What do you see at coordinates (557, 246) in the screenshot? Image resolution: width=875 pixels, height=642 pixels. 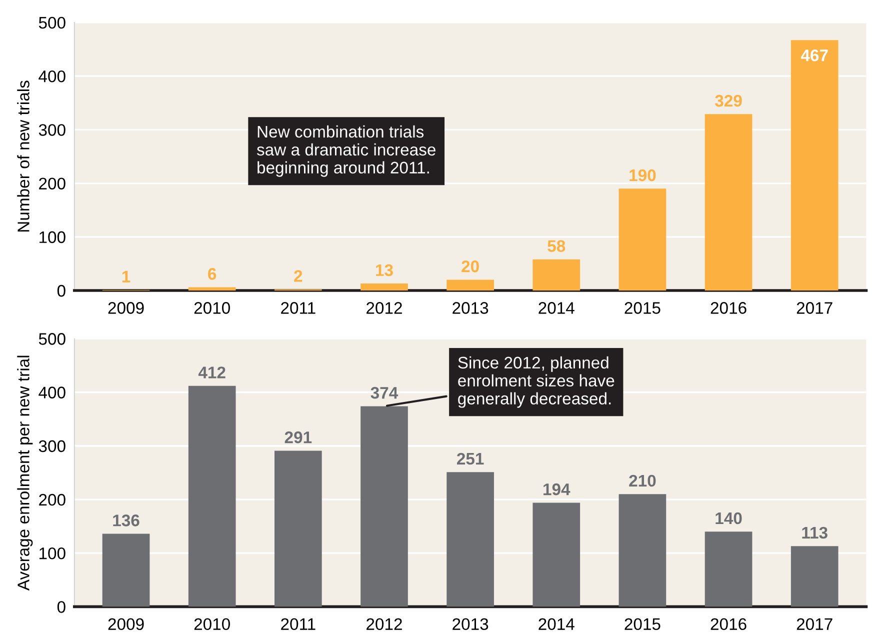 I see `data-label: 58` at bounding box center [557, 246].